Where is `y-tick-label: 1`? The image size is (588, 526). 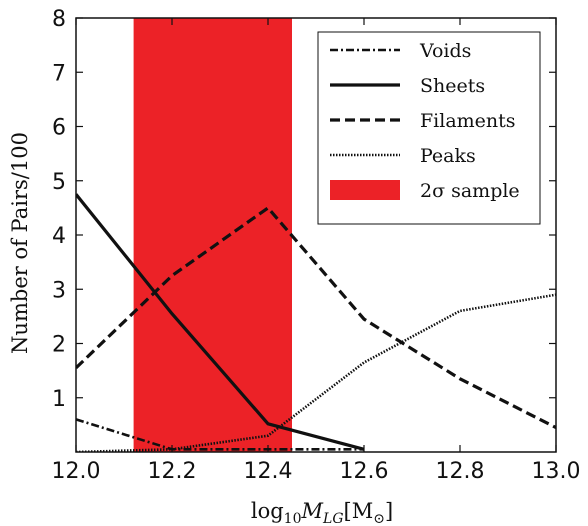 y-tick-label: 1 is located at coordinates (59, 399).